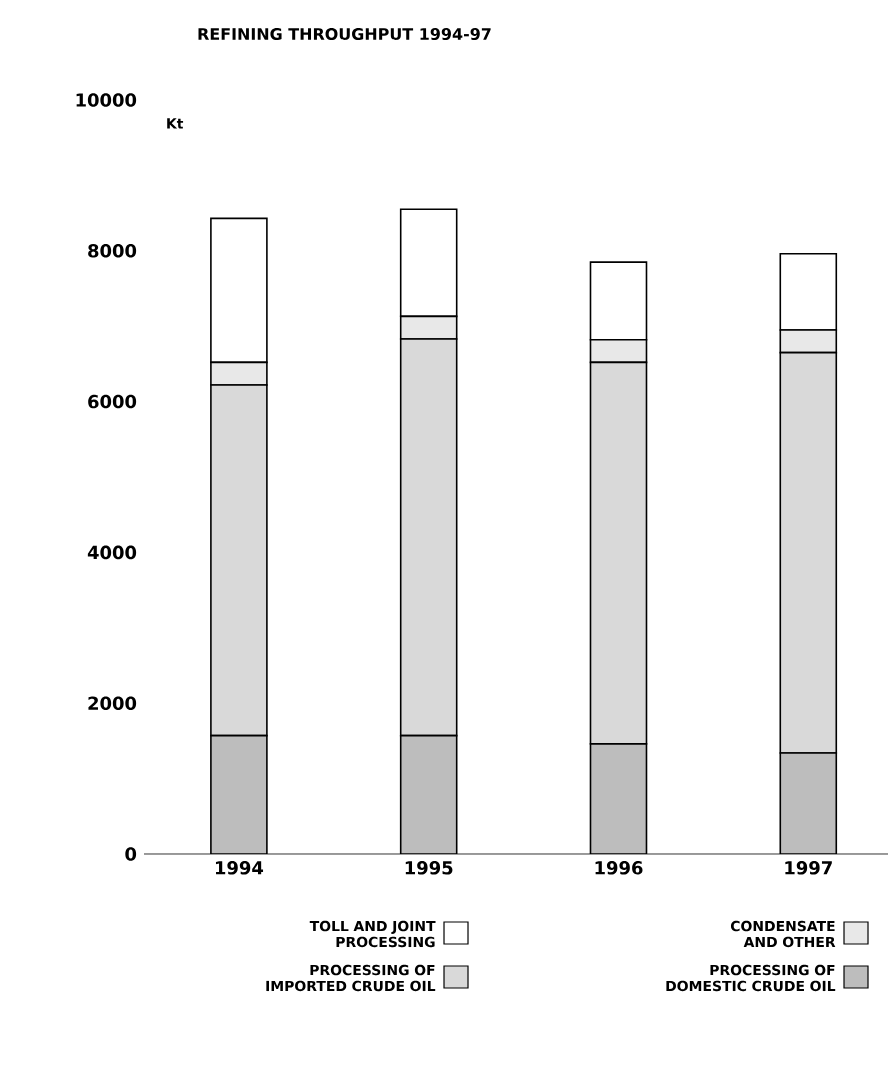 This screenshot has height=1088, width=888. Describe the element at coordinates (619, 868) in the screenshot. I see `x-tick-label: 1996` at that location.